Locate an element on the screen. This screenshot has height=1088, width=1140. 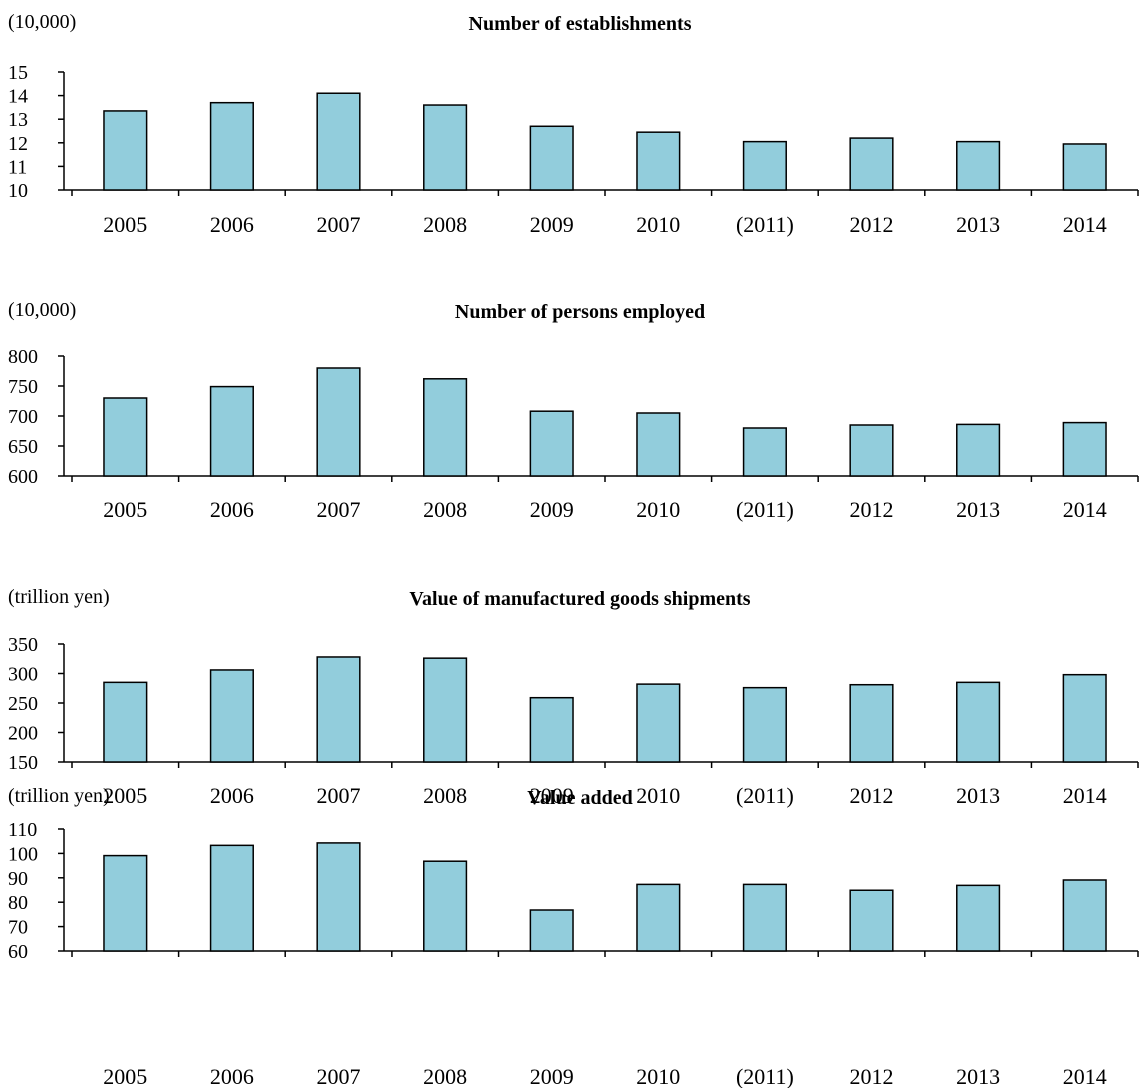
chart-title: Value of manufactured goods shipments is located at coordinates (579, 599).